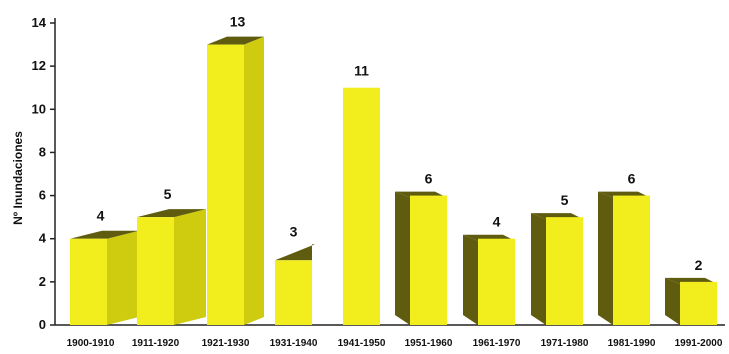 Image resolution: width=729 pixels, height=354 pixels. Describe the element at coordinates (632, 343) in the screenshot. I see `x-tick-label: 1981-1990` at that location.